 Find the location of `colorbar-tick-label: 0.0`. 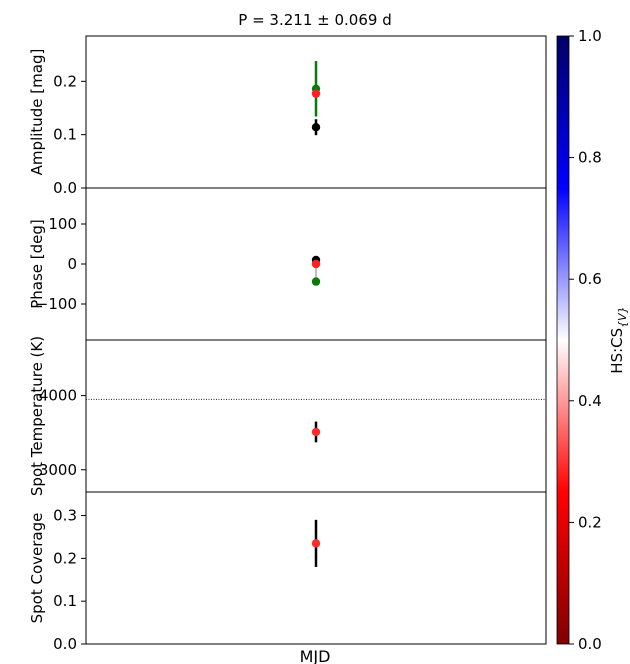

colorbar-tick-label: 0.0 is located at coordinates (590, 644).